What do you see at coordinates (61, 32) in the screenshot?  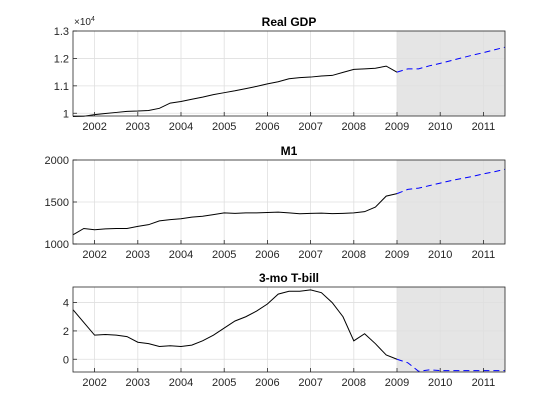 I see `y-tick-label: 1.3` at bounding box center [61, 32].